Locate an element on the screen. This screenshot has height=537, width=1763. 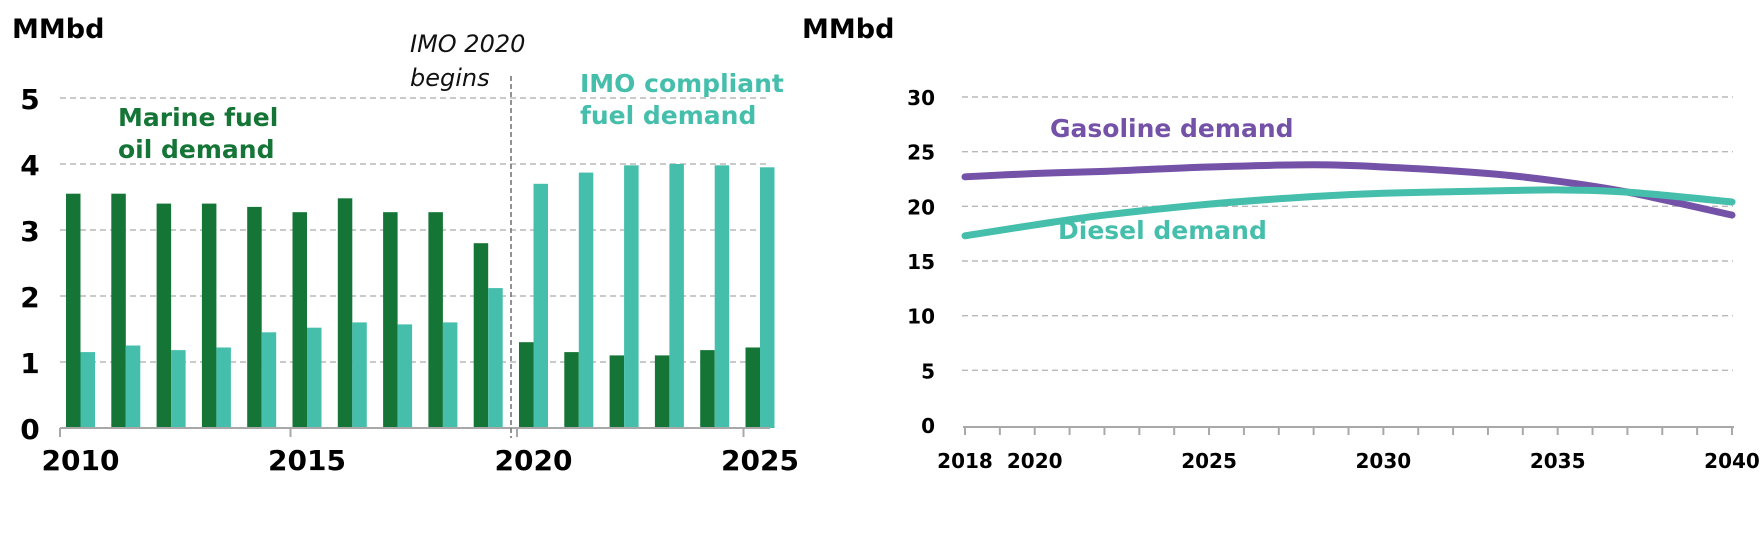
imo-compliant-bar-2017 is located at coordinates (405, 376).